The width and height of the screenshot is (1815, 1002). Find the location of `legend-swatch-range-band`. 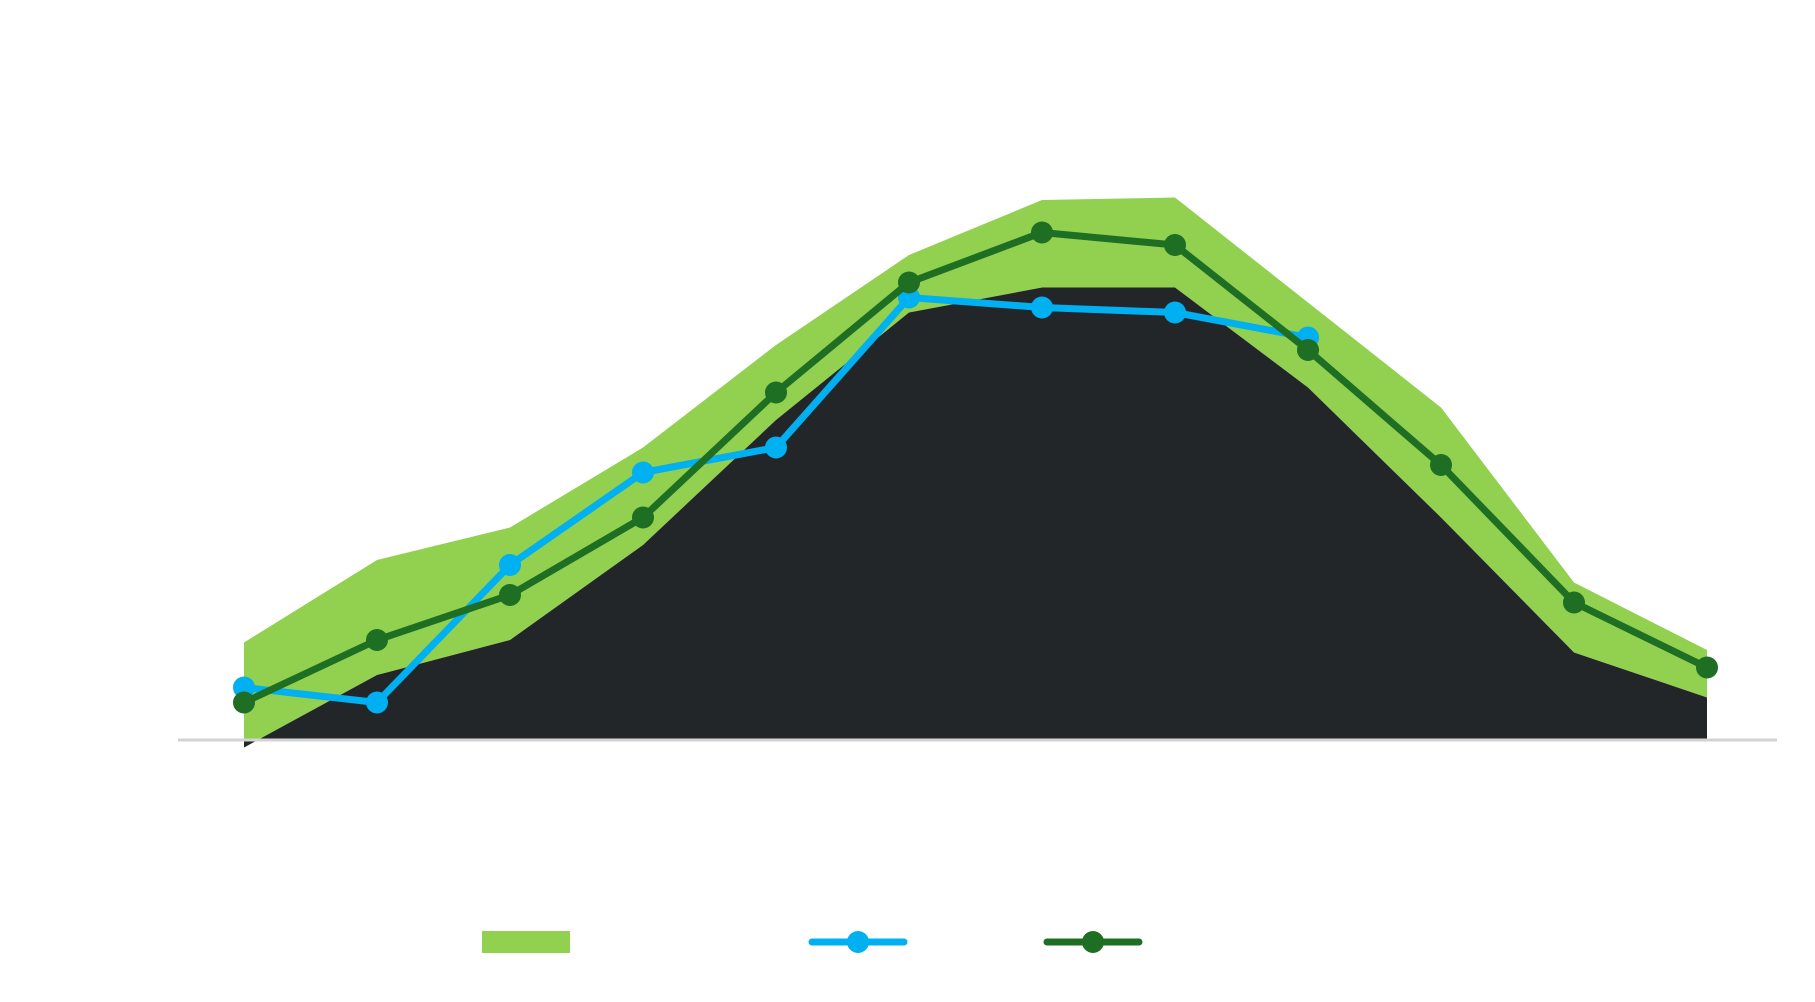

legend-swatch-range-band is located at coordinates (526, 942).